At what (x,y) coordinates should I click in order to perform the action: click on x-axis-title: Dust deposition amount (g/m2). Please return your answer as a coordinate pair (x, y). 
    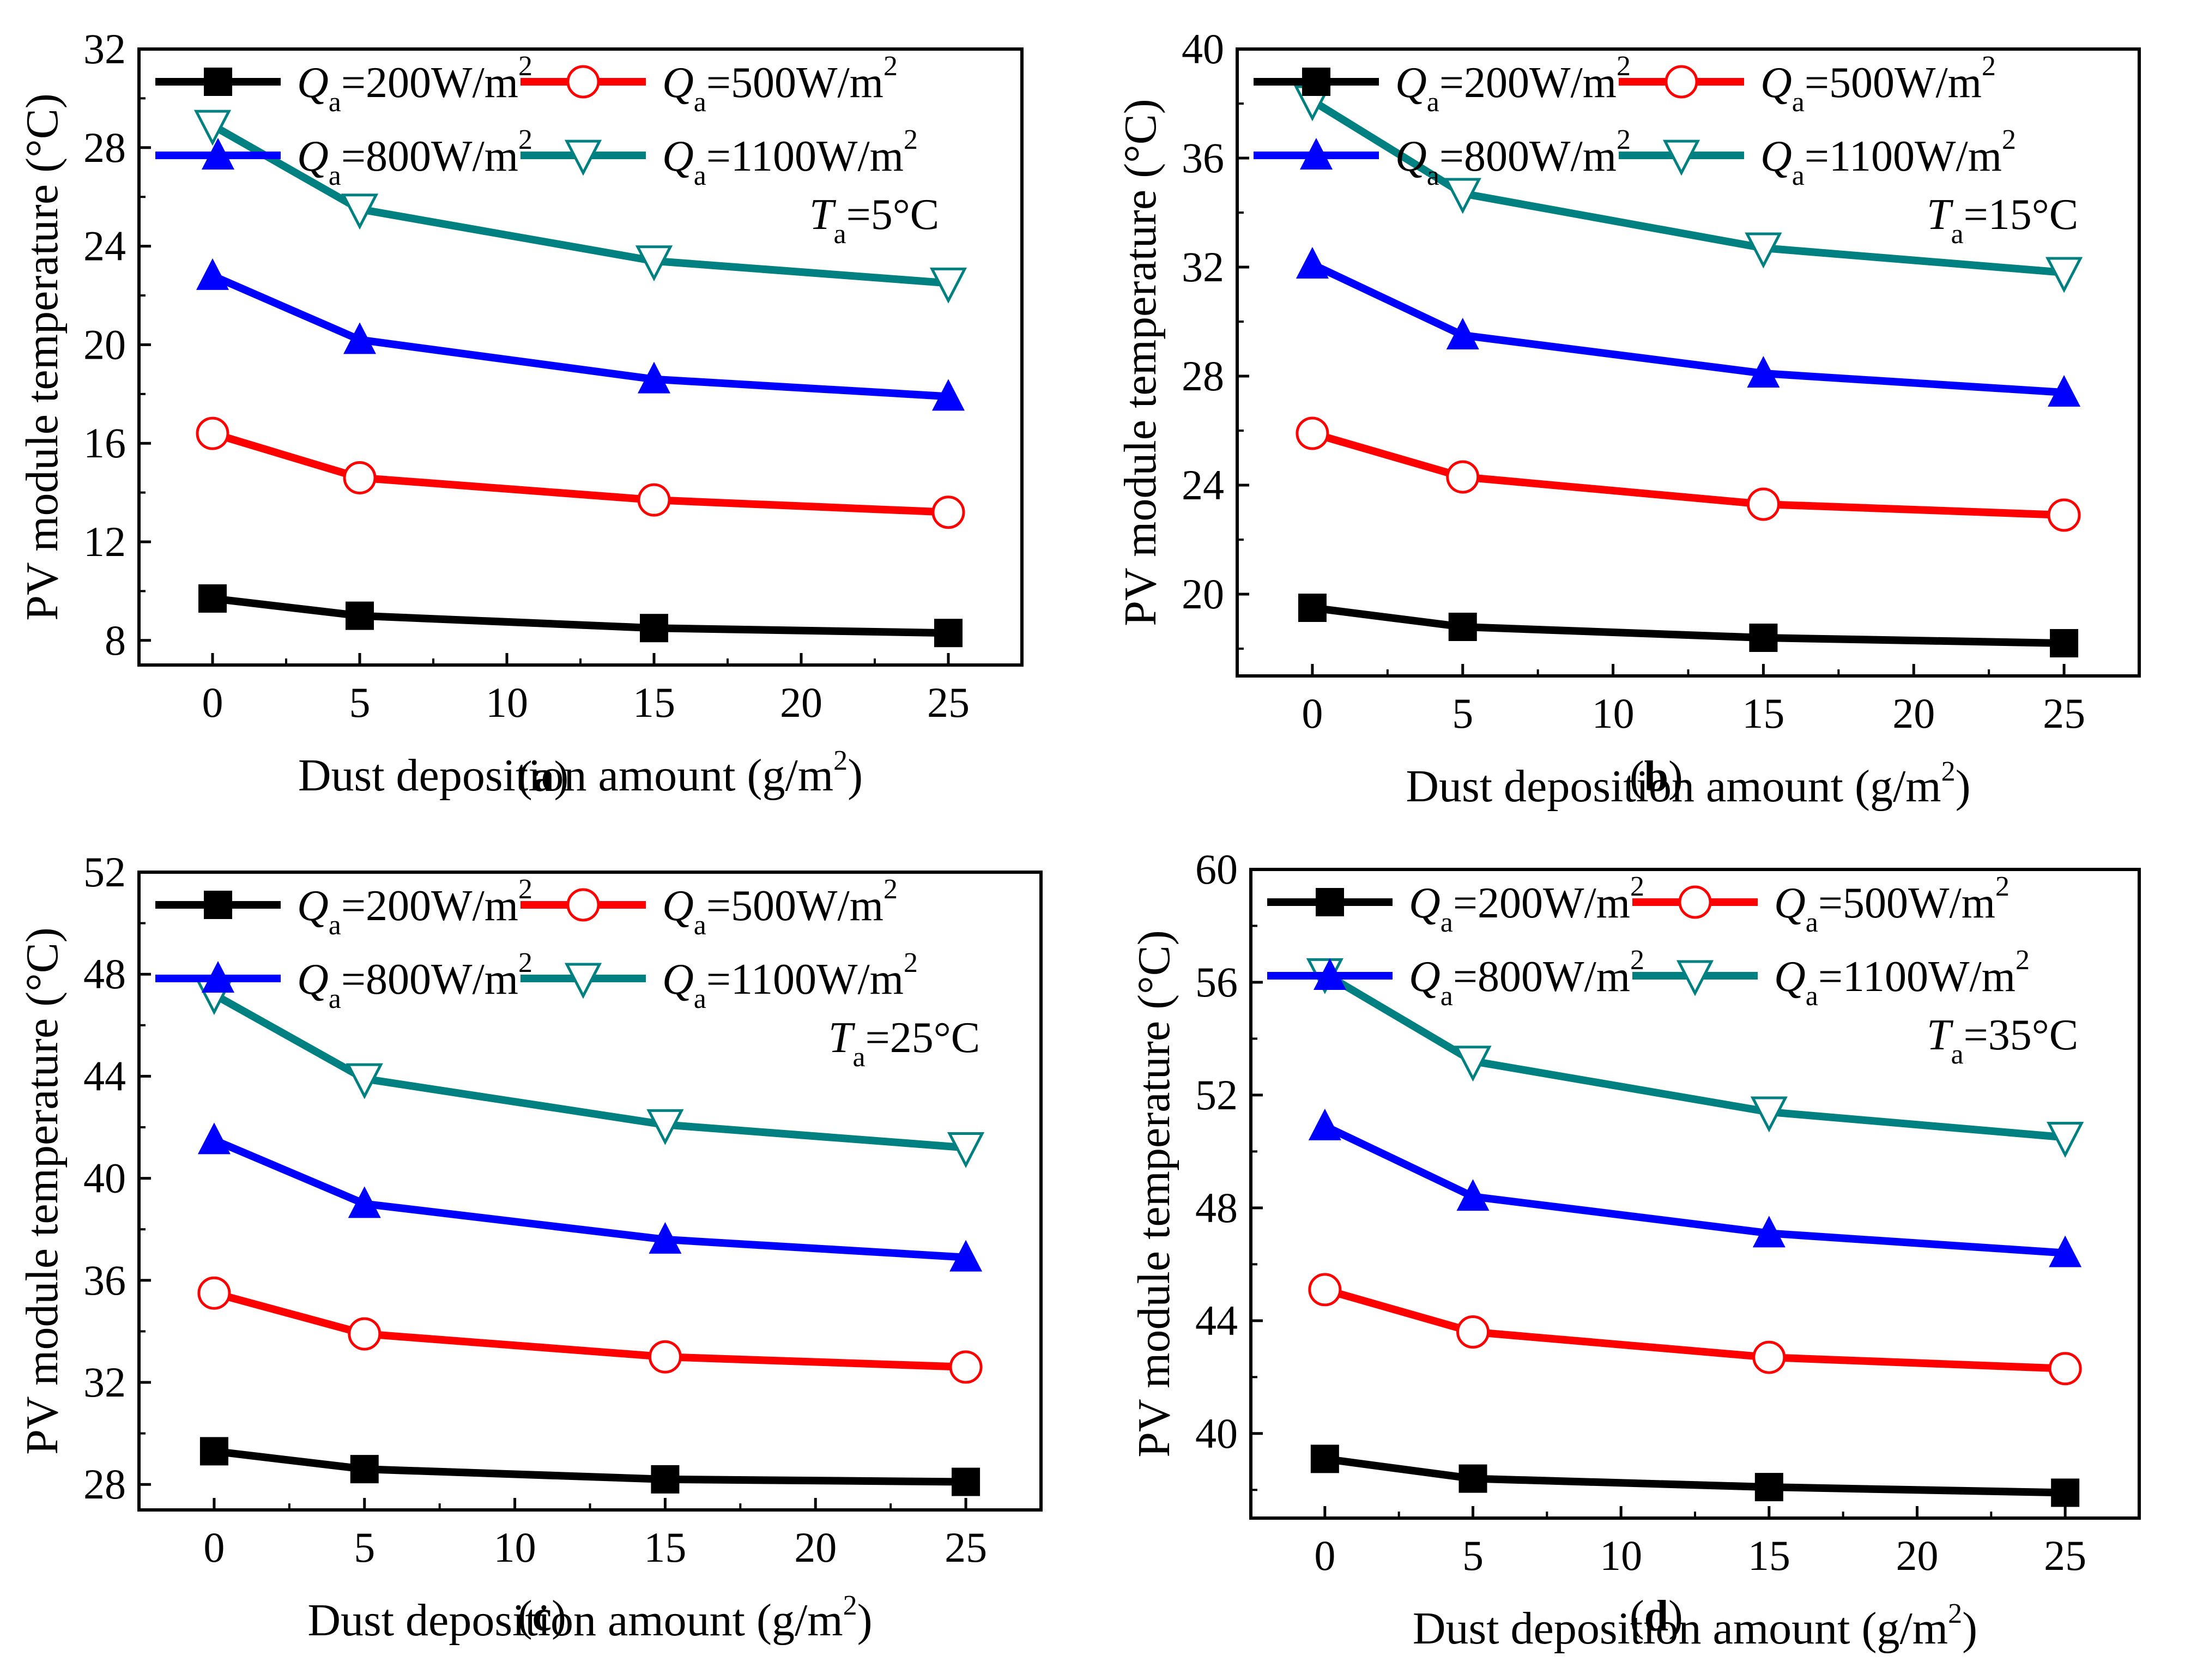
    Looking at the image, I should click on (1695, 1626).